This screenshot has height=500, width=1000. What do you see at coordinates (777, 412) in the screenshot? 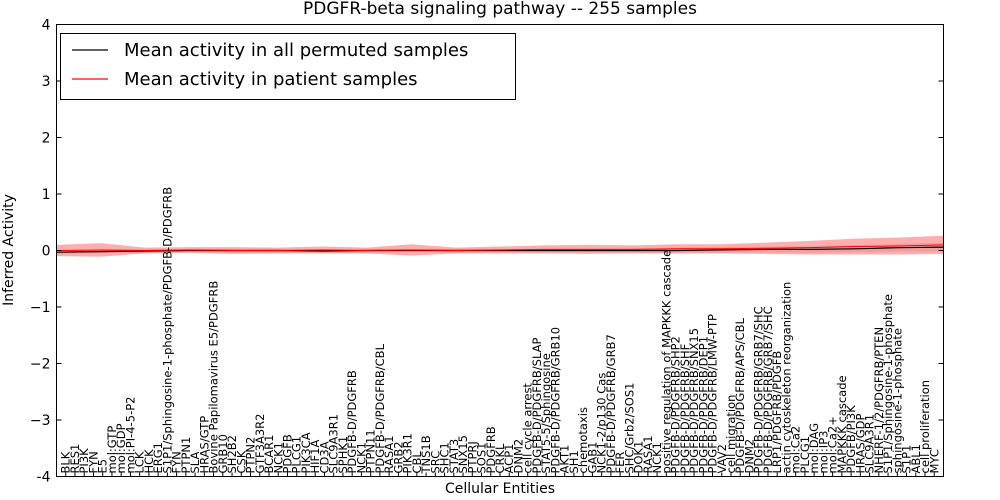
I see `entity-label: LRP1/PDGFRB/PDGFB` at bounding box center [777, 412].